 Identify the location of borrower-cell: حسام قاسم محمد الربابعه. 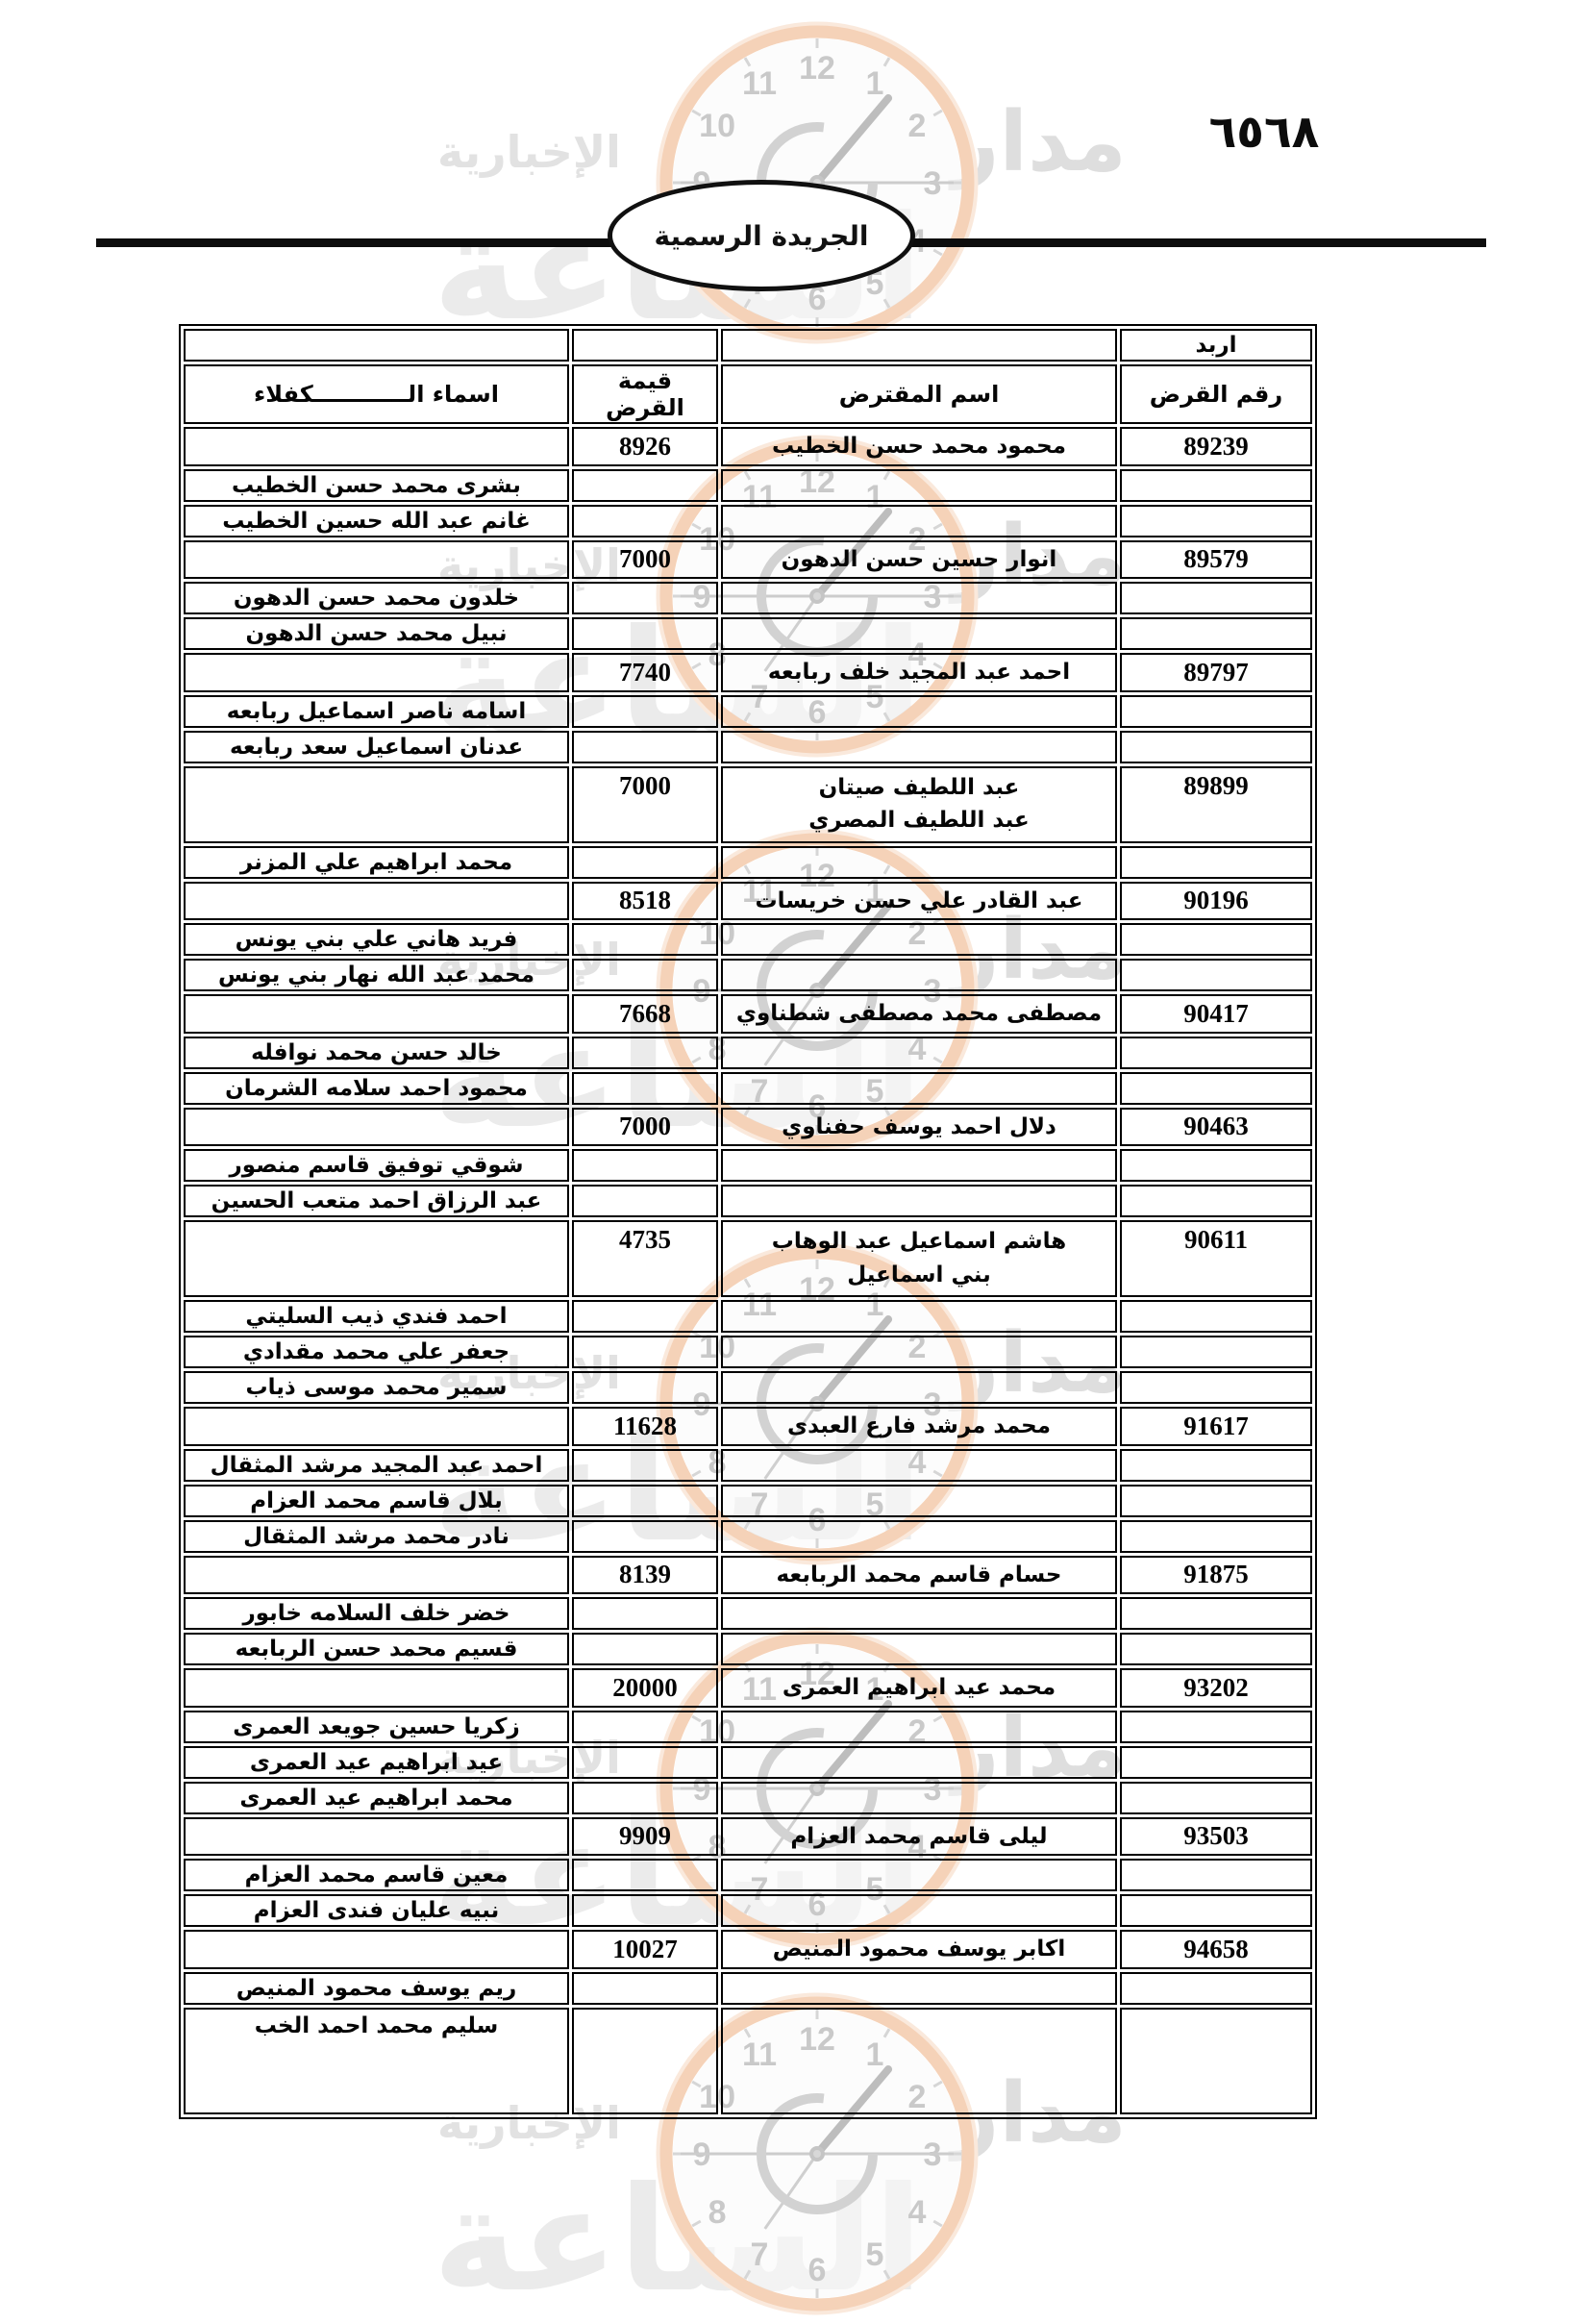
(919, 1575).